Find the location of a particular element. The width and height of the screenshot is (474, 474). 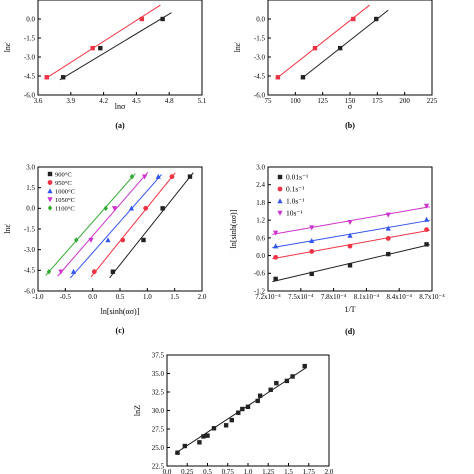

x-tick-label: 100 is located at coordinates (295, 101).